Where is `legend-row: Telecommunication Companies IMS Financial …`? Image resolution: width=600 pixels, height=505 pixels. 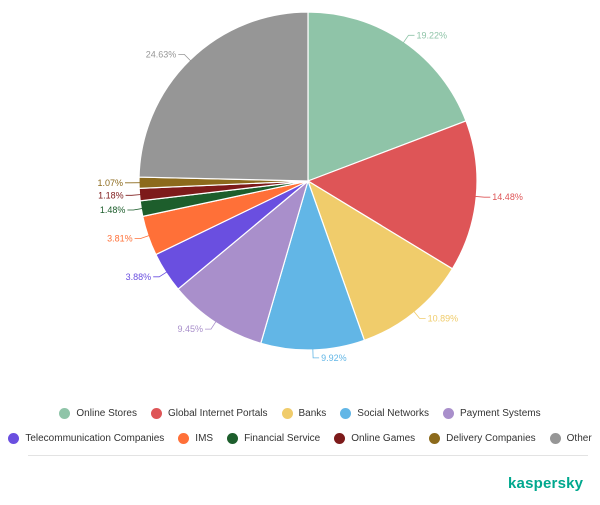
legend-row: Telecommunication Companies IMS Financial … is located at coordinates (300, 438).